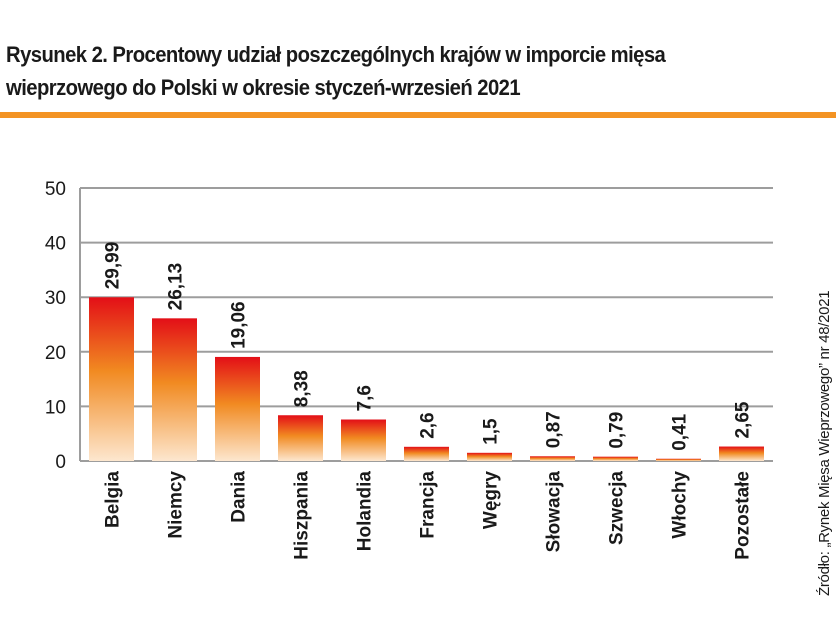 This screenshot has height=627, width=836. Describe the element at coordinates (365, 511) in the screenshot. I see `category-label: Holandia` at that location.